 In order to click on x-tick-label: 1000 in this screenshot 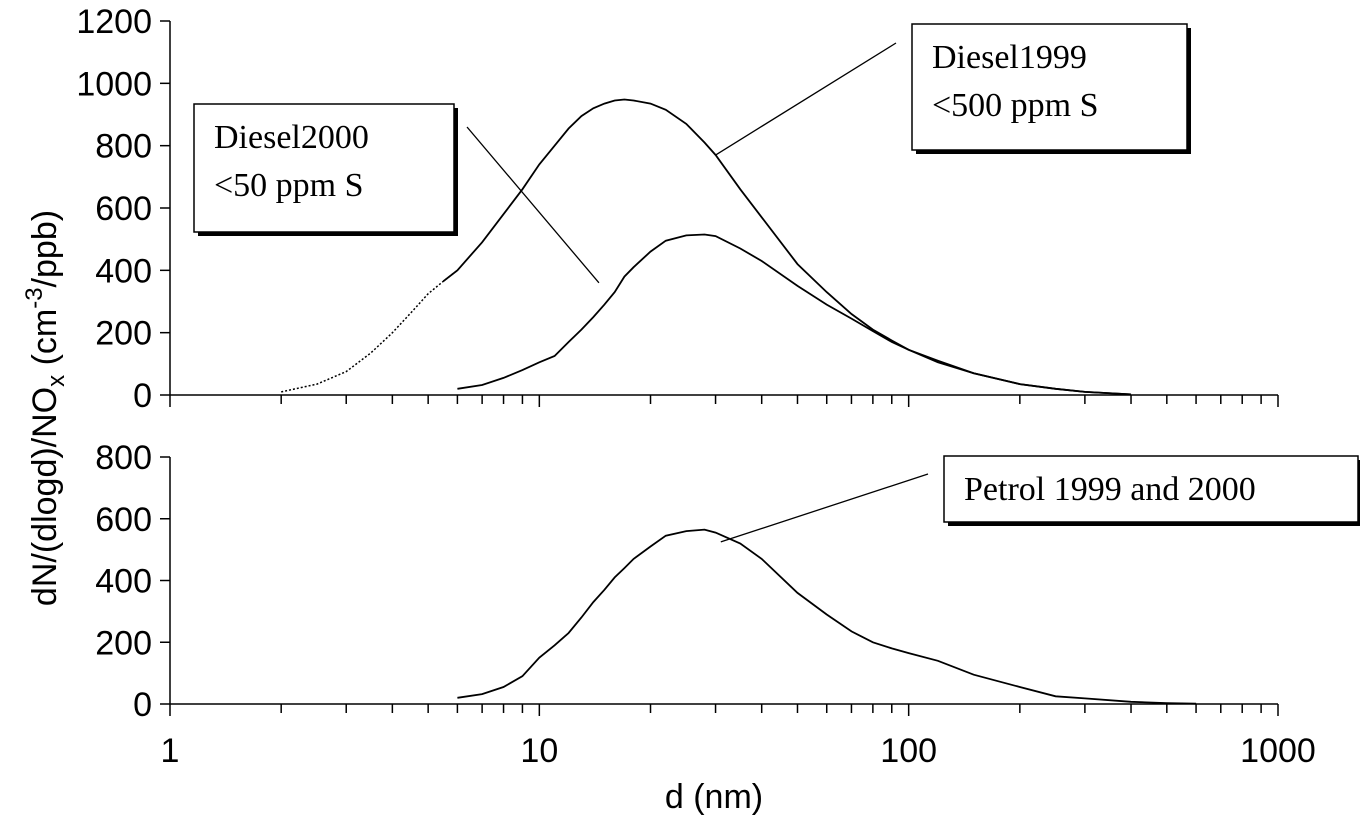, I will do `click(1278, 751)`.